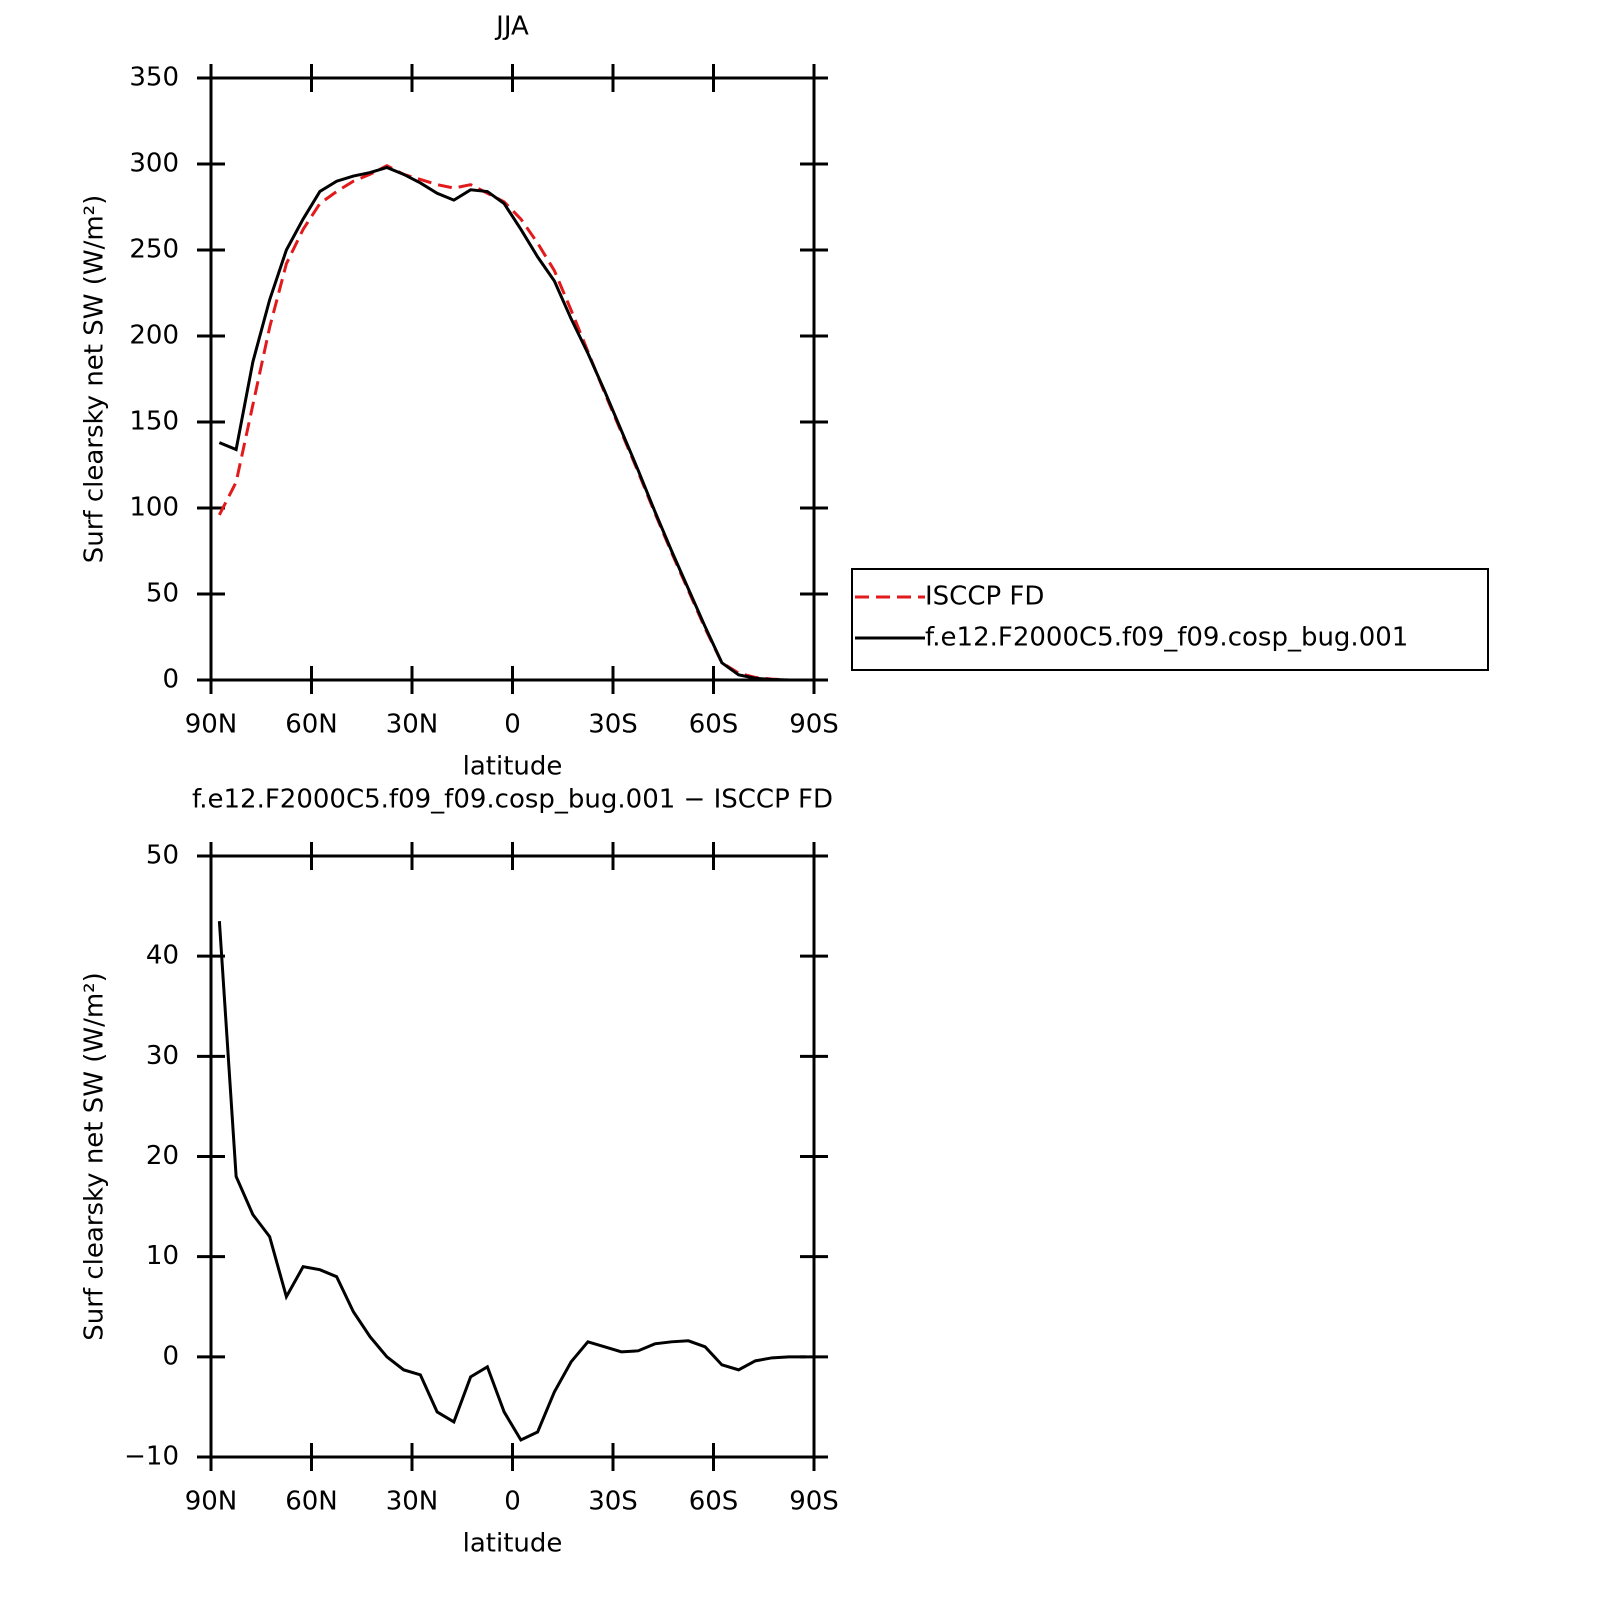 The width and height of the screenshot is (1622, 1619). What do you see at coordinates (511, 27) in the screenshot?
I see `chart-title: JJA` at bounding box center [511, 27].